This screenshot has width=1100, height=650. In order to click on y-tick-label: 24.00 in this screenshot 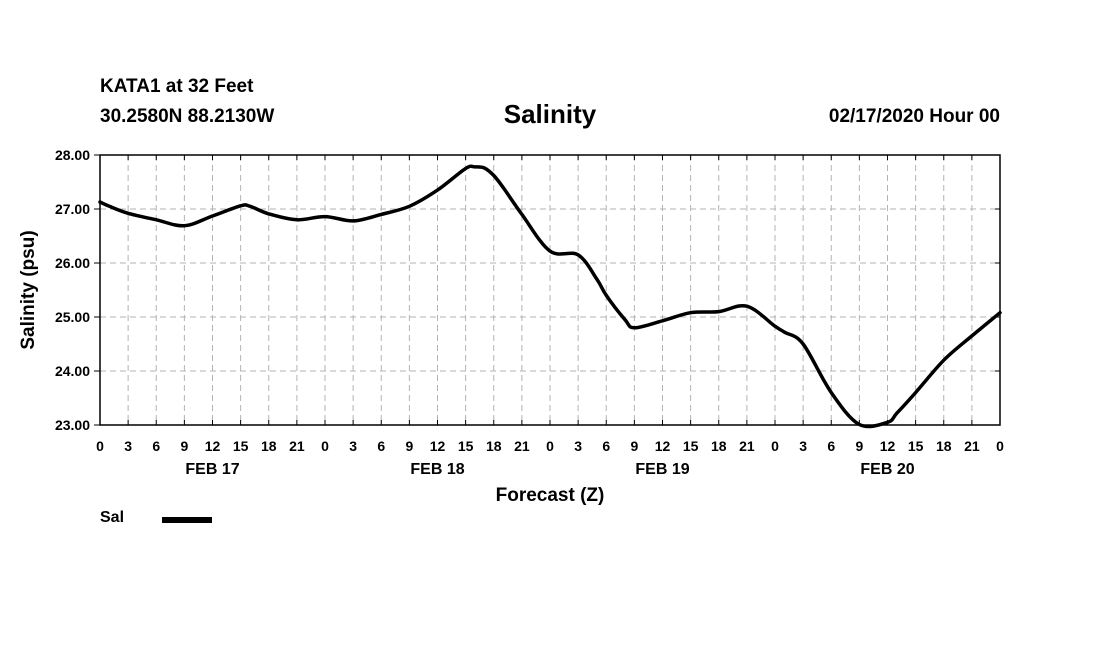, I will do `click(72, 371)`.